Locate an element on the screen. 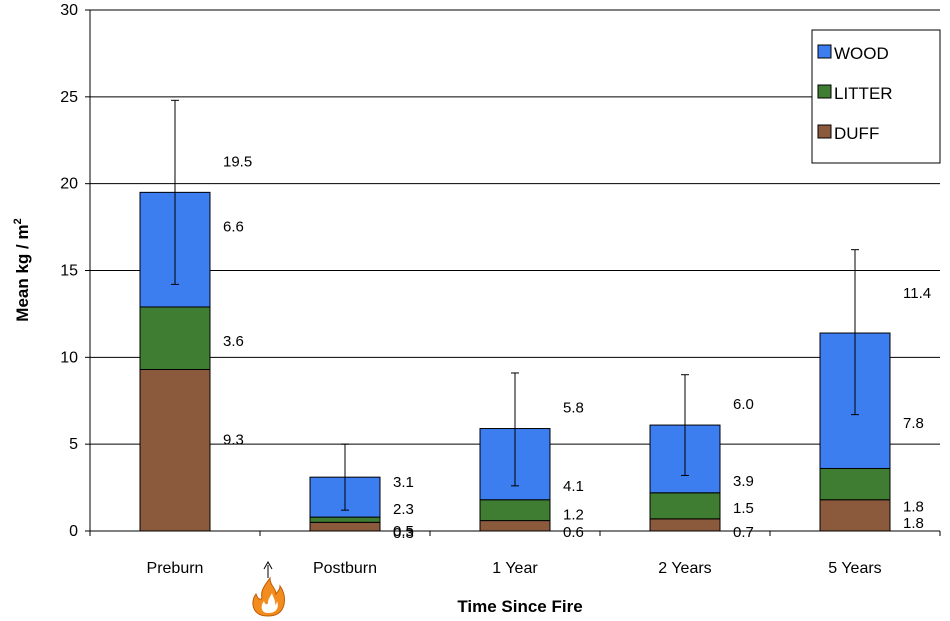 The width and height of the screenshot is (950, 621). y-axis-title-superscript: 2 is located at coordinates (18, 221).